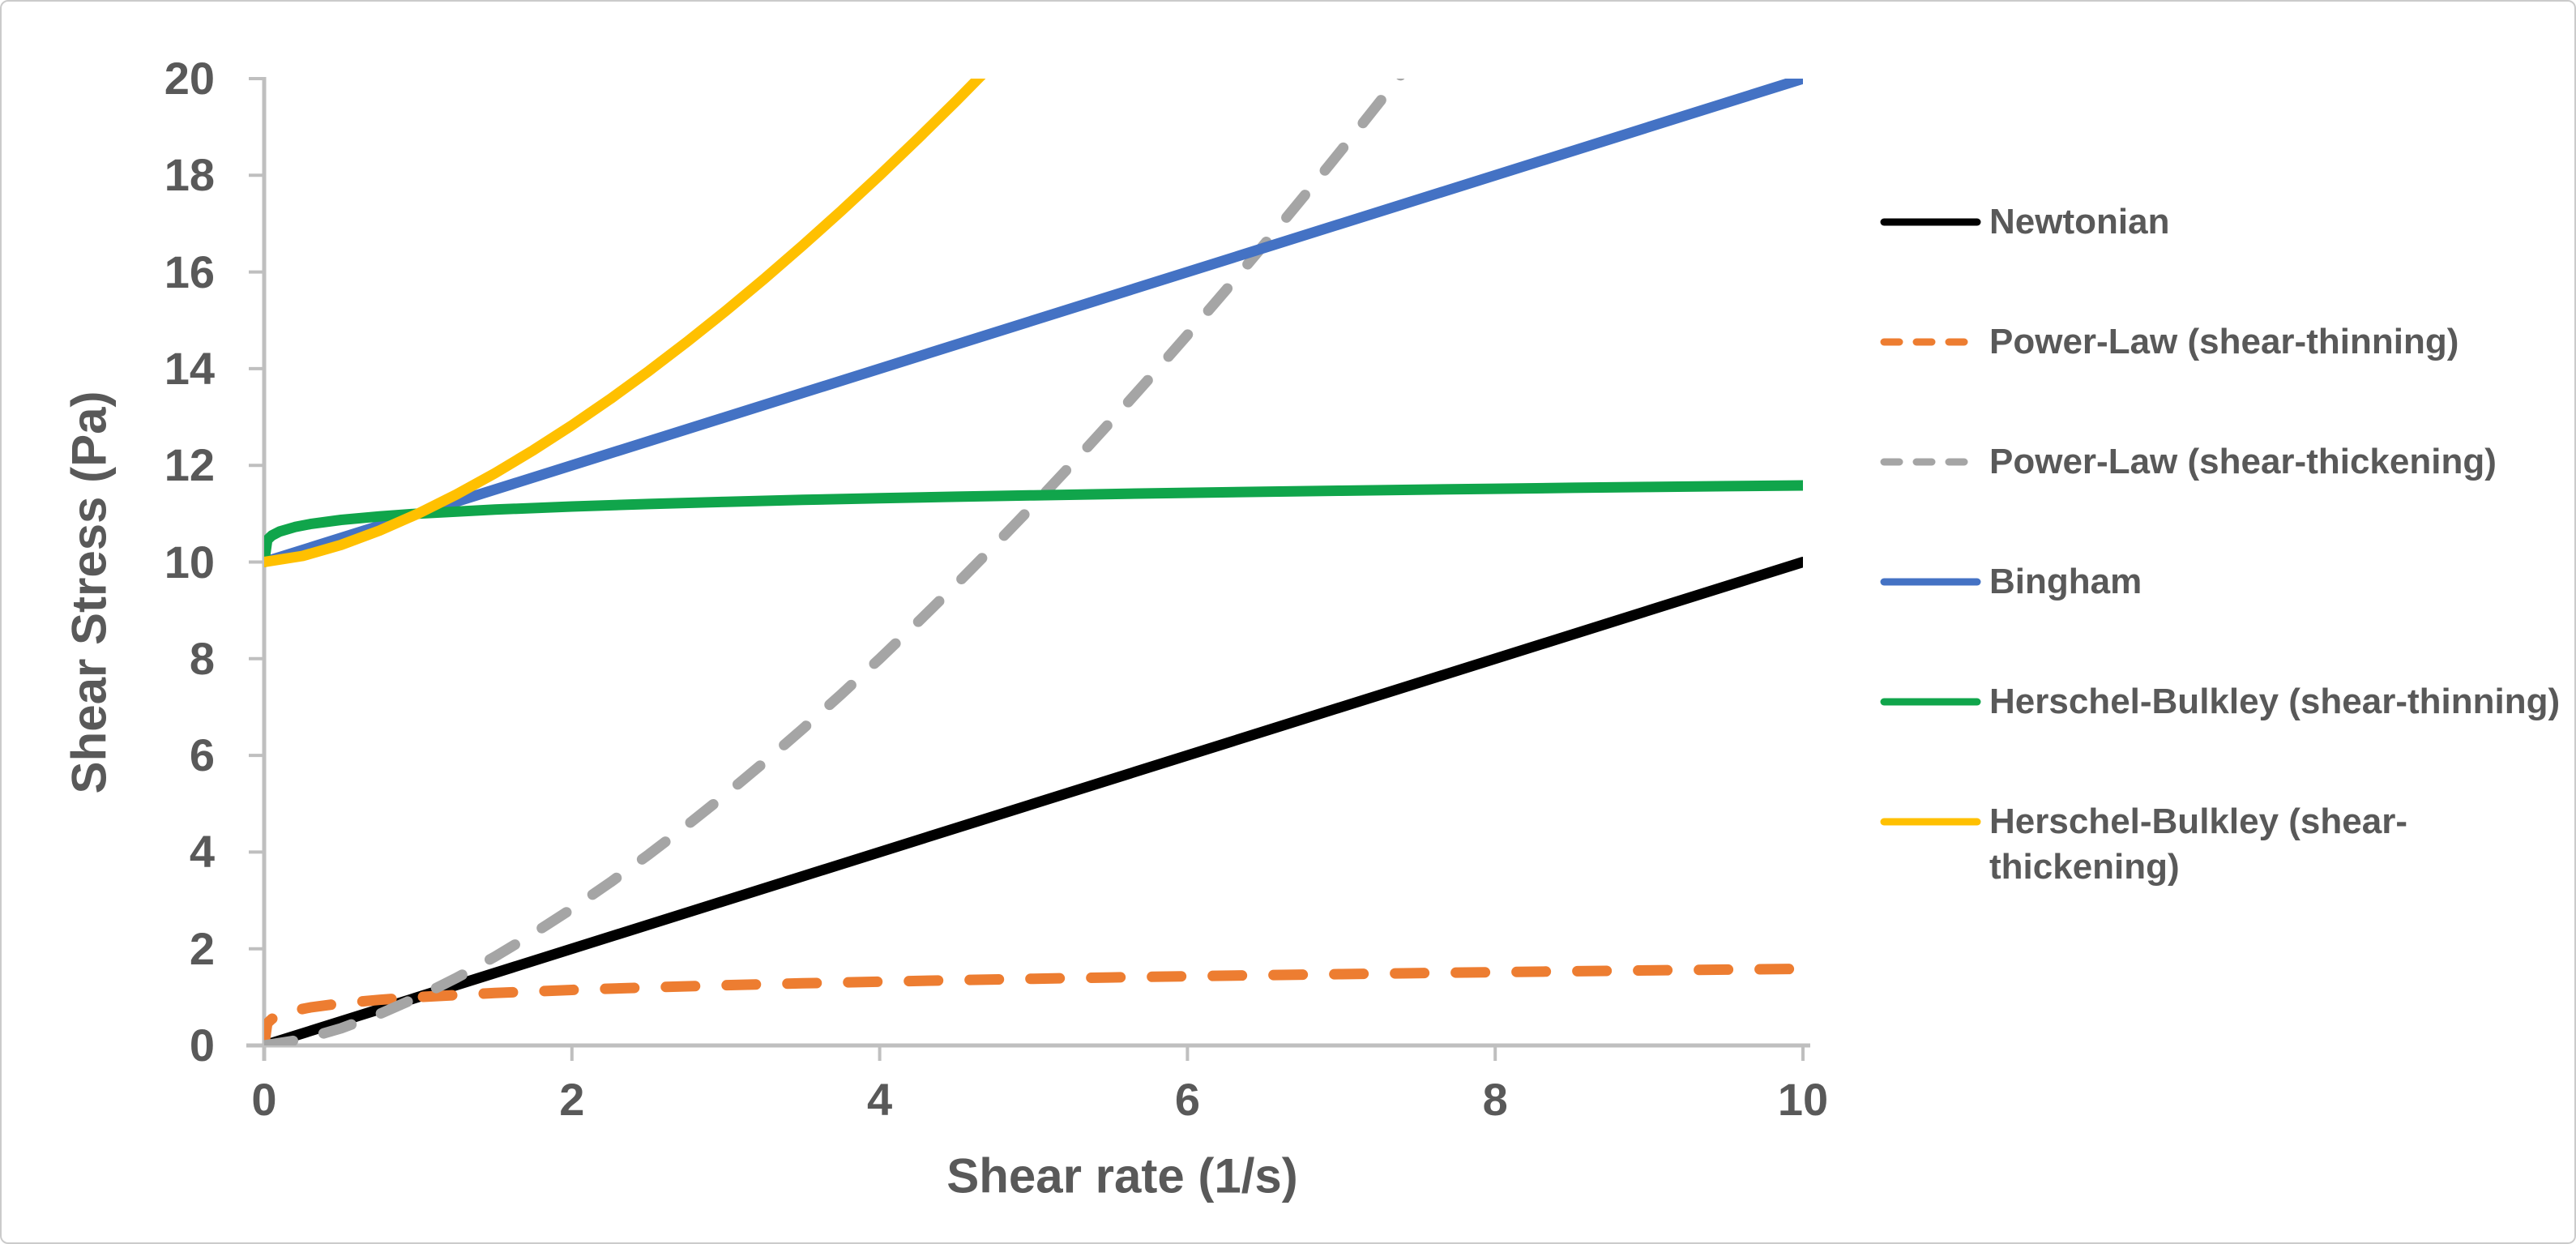 This screenshot has width=2576, height=1244. Describe the element at coordinates (89, 592) in the screenshot. I see `y-axis-title: Shear Stress (Pa)` at that location.